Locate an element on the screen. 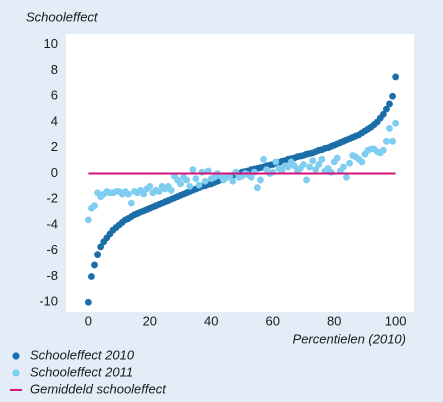 This screenshot has height=402, width=443. x-tick-label: 40 is located at coordinates (211, 320).